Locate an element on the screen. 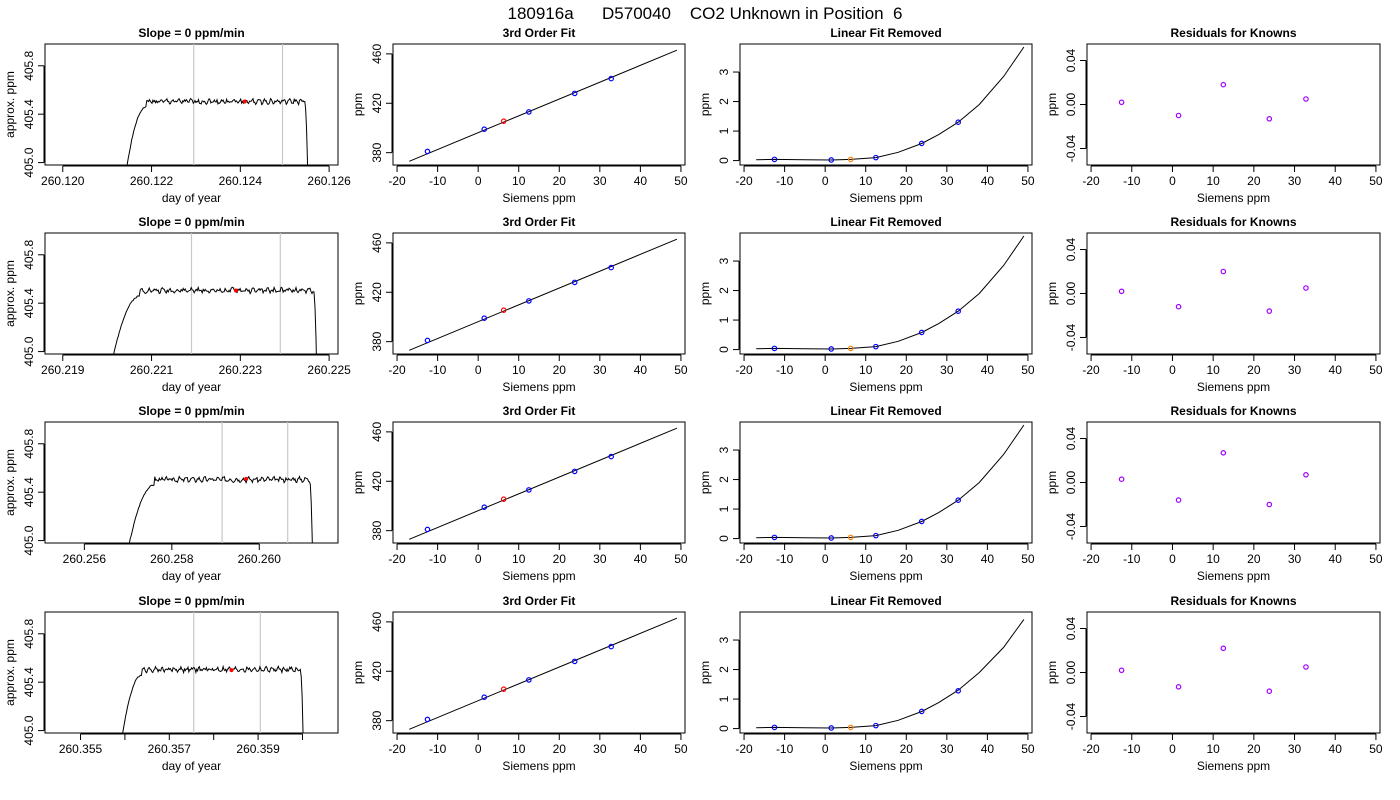 Image resolution: width=1400 pixels, height=800 pixels. x-axis-label: day of year is located at coordinates (191, 576).